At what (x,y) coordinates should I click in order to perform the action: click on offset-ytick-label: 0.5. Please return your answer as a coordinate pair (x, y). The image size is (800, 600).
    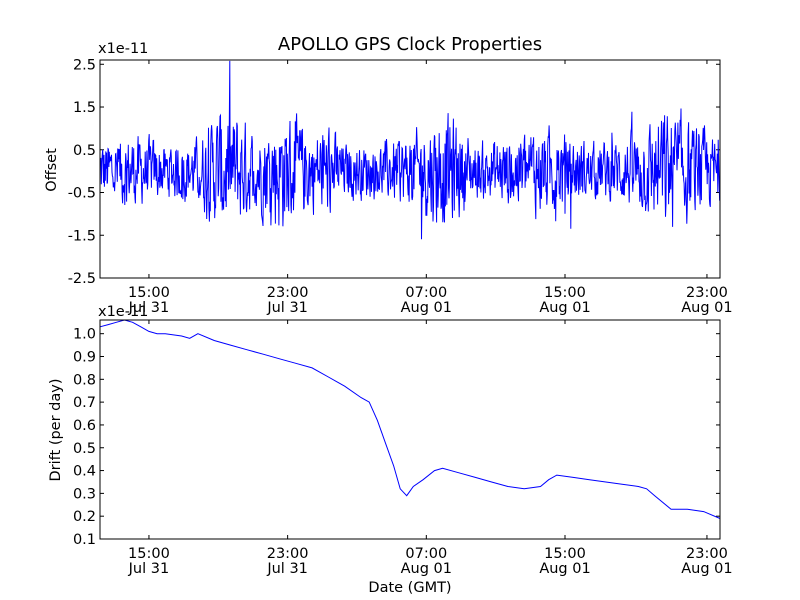
    Looking at the image, I should click on (84, 151).